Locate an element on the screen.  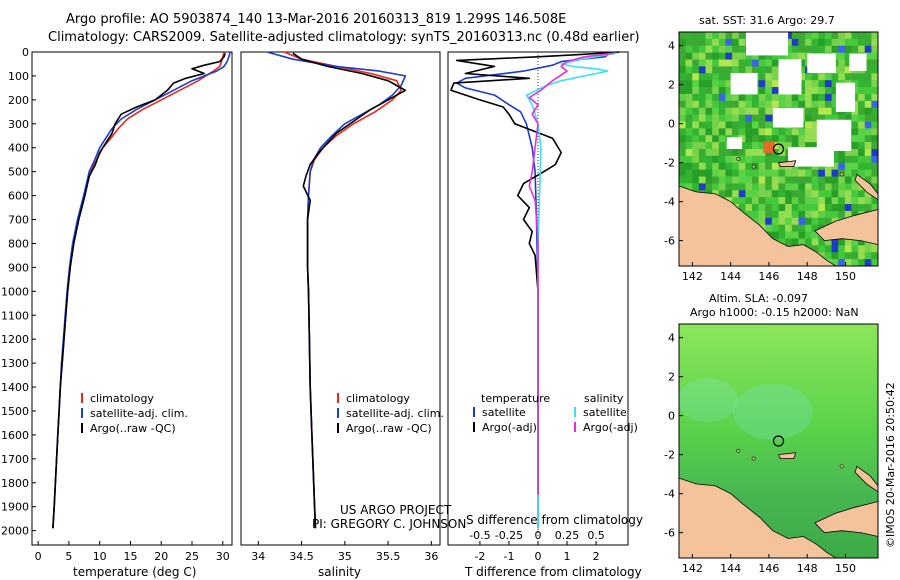
diff-t-xtick-label: -1 is located at coordinates (508, 556).